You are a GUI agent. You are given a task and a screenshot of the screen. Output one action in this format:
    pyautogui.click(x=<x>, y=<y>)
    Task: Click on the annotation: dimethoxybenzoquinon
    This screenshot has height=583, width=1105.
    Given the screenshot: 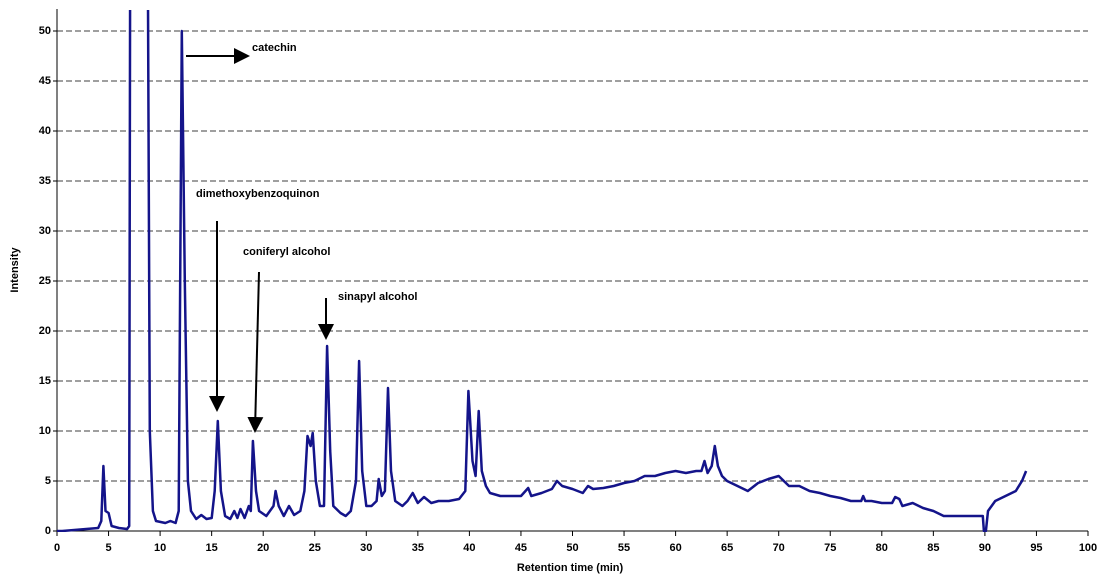 What is the action you would take?
    pyautogui.click(x=258, y=194)
    